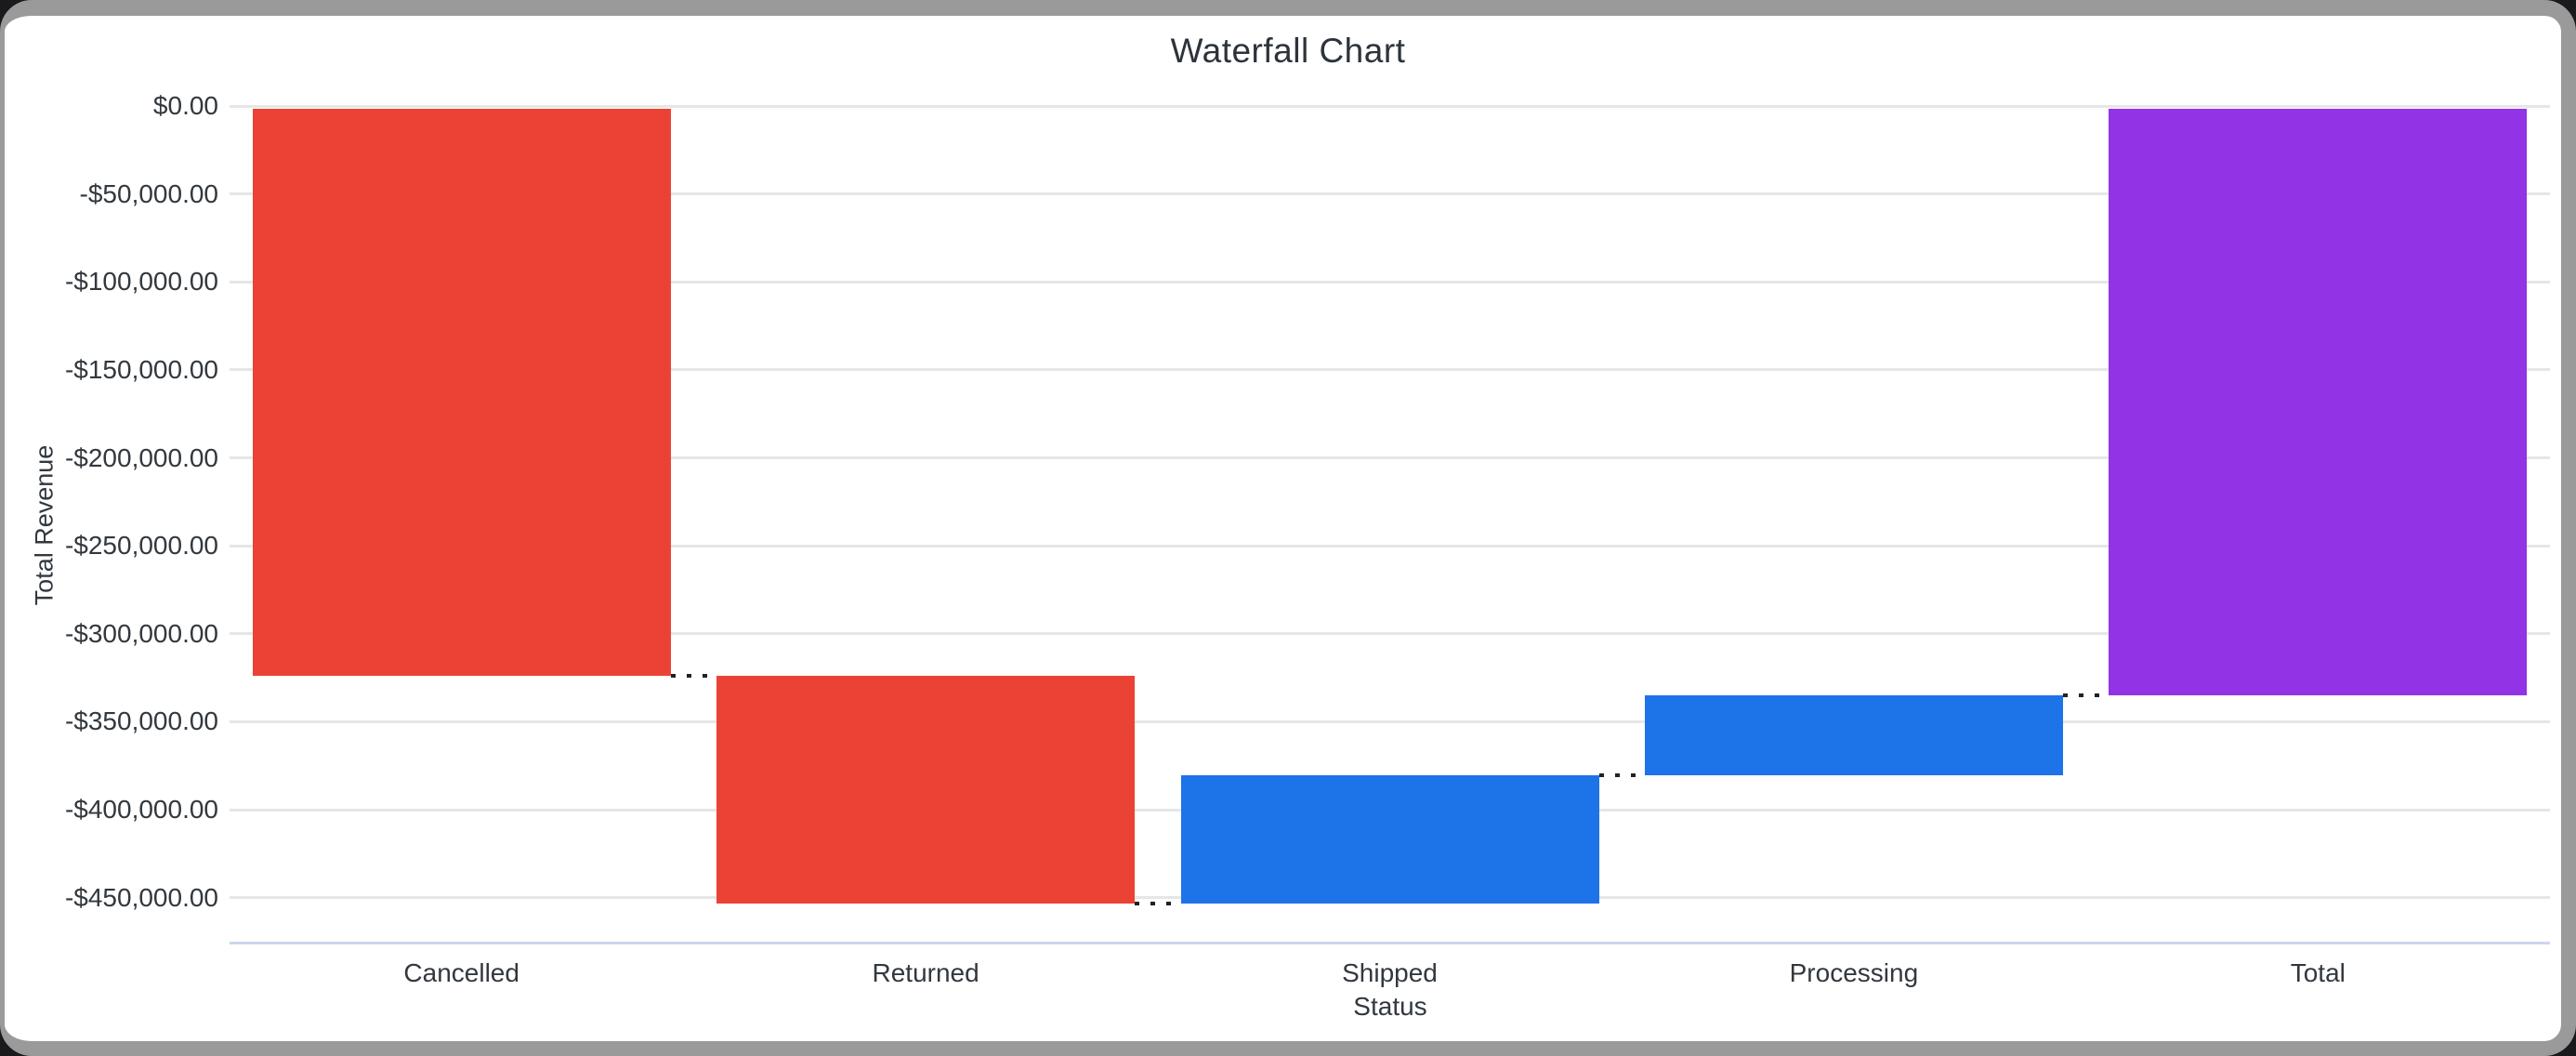 Image resolution: width=2576 pixels, height=1056 pixels. I want to click on y-tick-label: -$350,000.00, so click(141, 721).